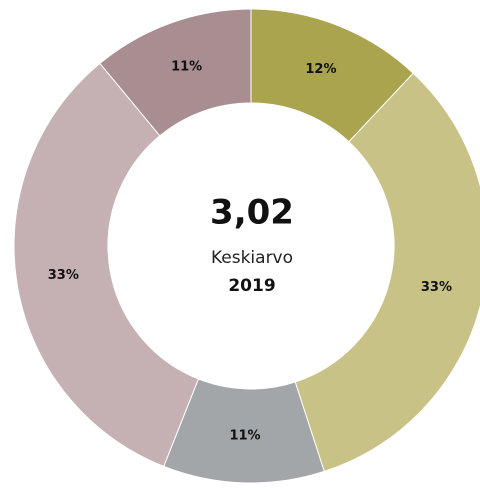  What do you see at coordinates (251, 286) in the screenshot?
I see `center-sublabel: 2019` at bounding box center [251, 286].